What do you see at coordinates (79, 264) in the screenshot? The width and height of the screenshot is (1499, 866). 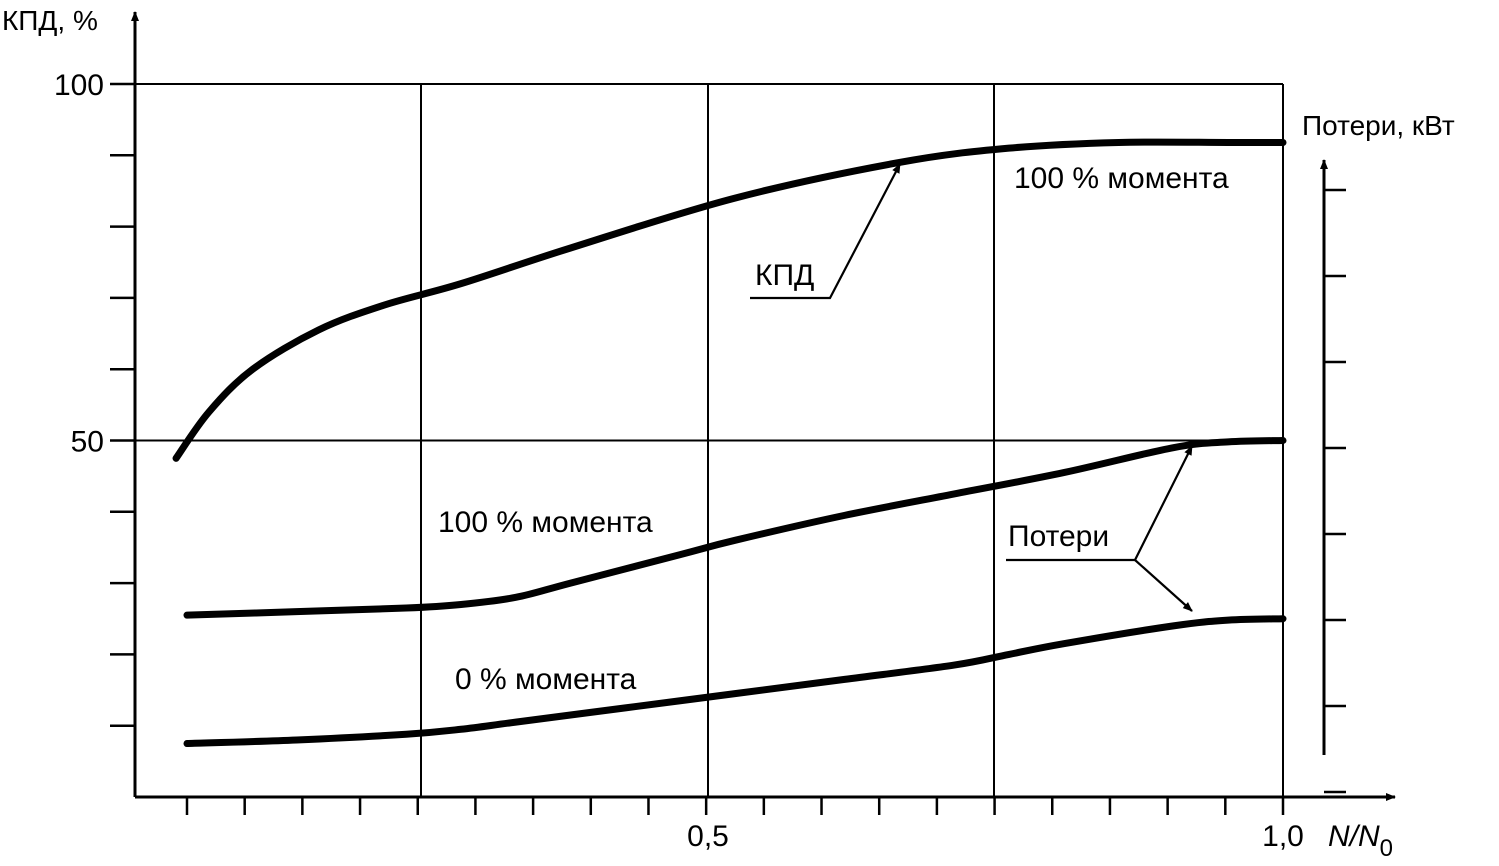 I see `y-tick-labels: 100 50` at bounding box center [79, 264].